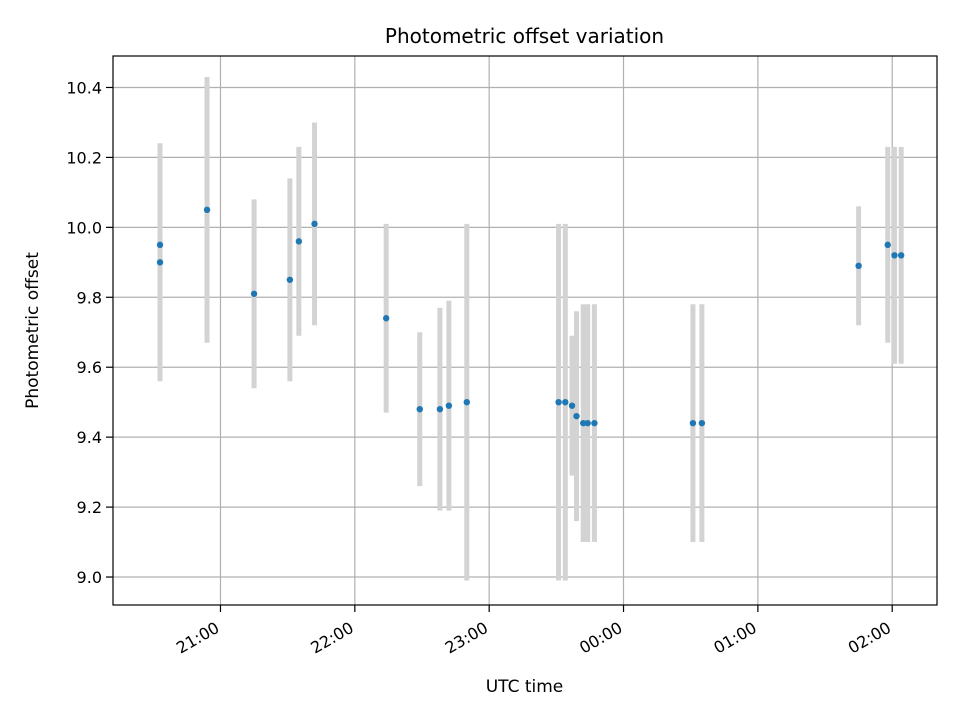  Describe the element at coordinates (33, 330) in the screenshot. I see `y-axis-title: Photometric offset` at that location.